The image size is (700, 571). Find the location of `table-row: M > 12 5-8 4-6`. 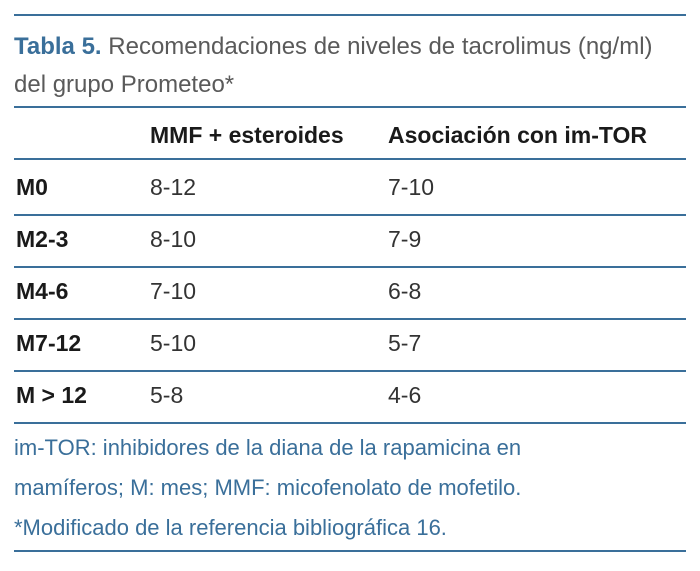

table-row: M > 12 5-8 4-6 is located at coordinates (350, 395).